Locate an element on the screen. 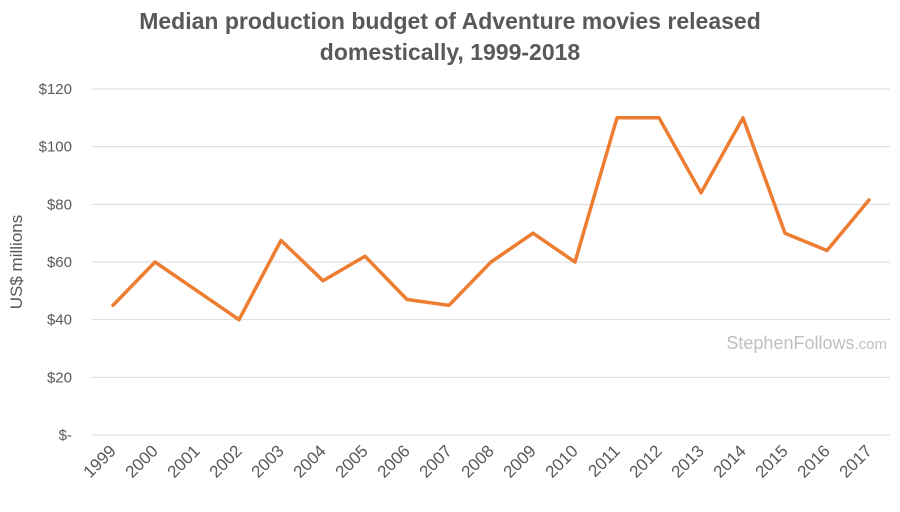 Image resolution: width=900 pixels, height=512 pixels. x-tick-label: 2005 is located at coordinates (352, 461).